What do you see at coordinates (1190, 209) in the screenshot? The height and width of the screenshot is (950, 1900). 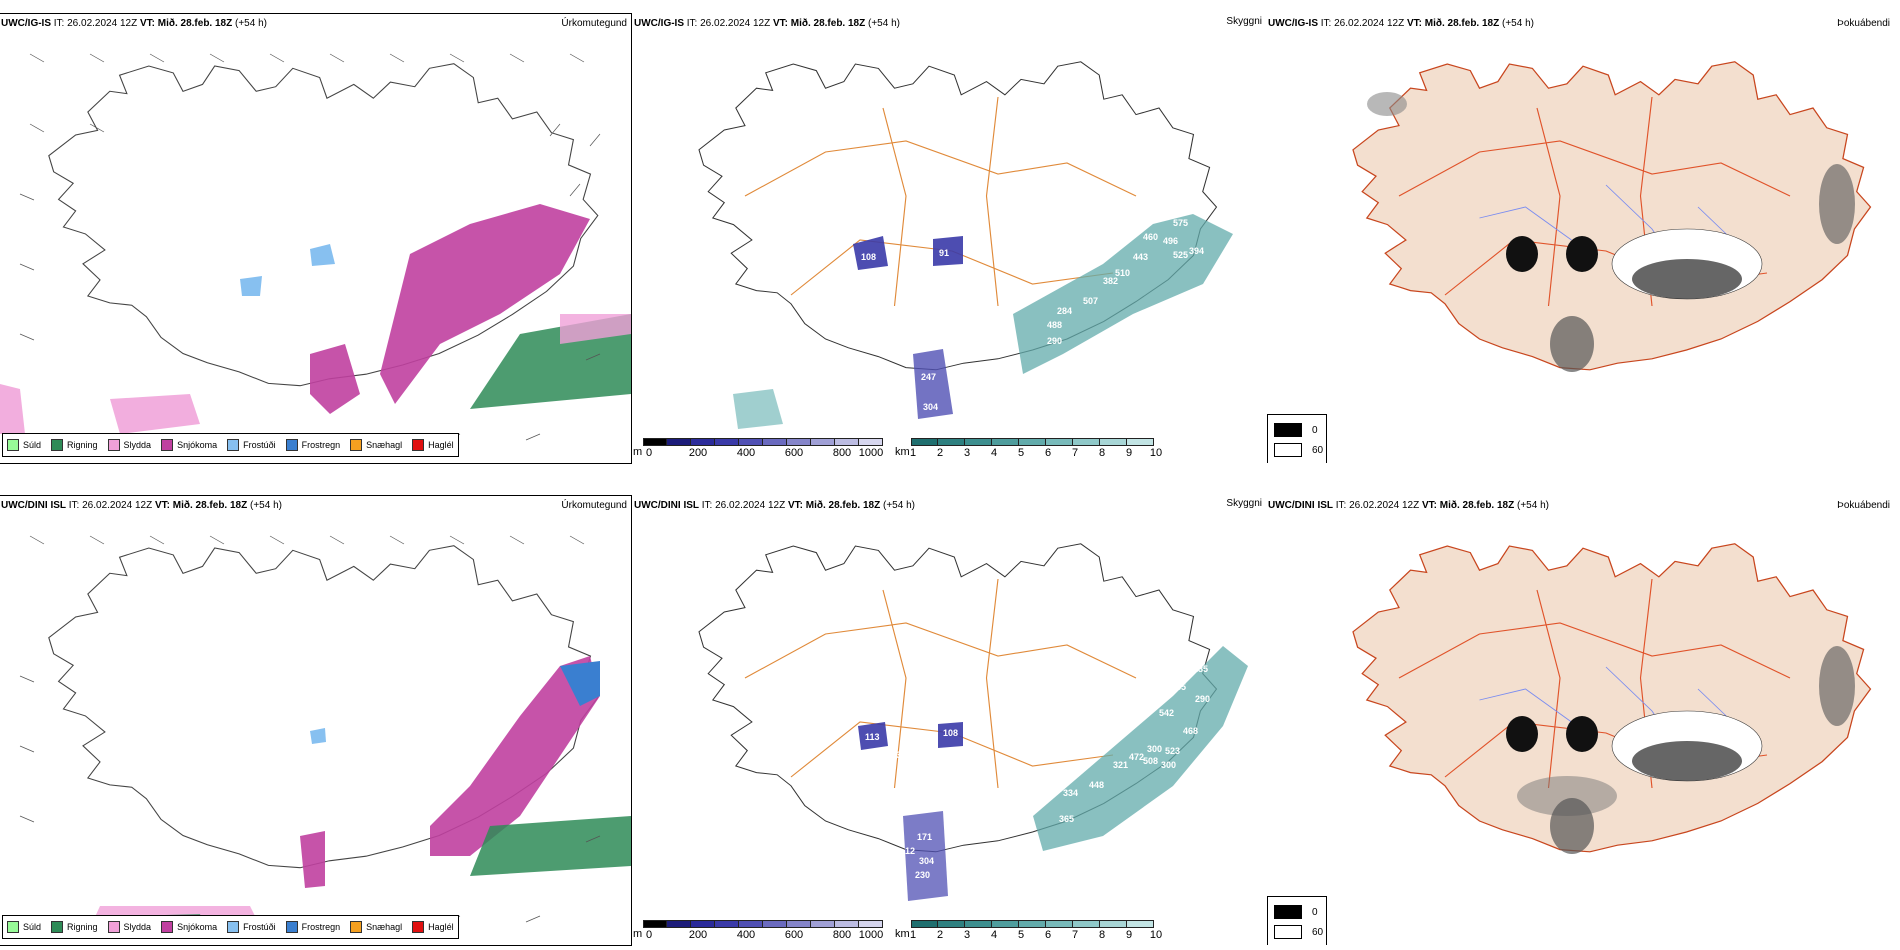 I see `value-label: 567` at bounding box center [1190, 209].